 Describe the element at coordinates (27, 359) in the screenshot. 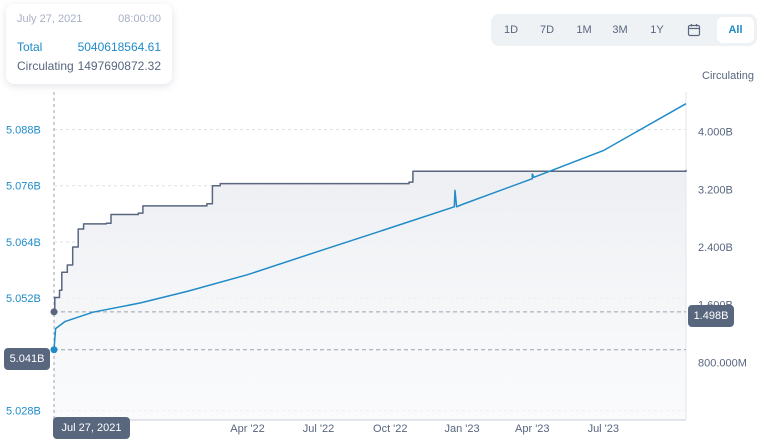

I see `left-axis-value-badge: 5.041B` at that location.